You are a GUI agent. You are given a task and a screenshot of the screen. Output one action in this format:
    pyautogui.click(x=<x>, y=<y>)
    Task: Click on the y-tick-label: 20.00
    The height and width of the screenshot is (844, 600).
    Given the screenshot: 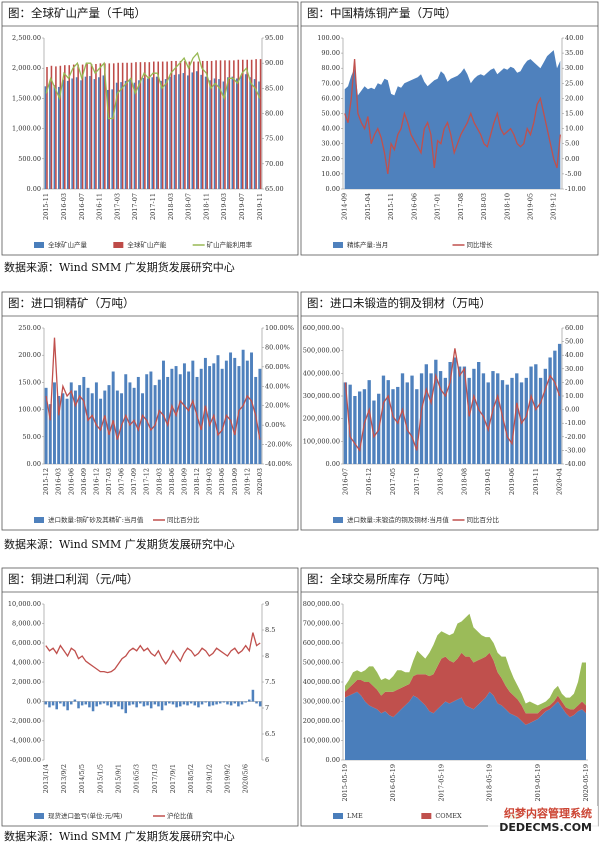 What is the action you would take?
    pyautogui.click(x=330, y=159)
    